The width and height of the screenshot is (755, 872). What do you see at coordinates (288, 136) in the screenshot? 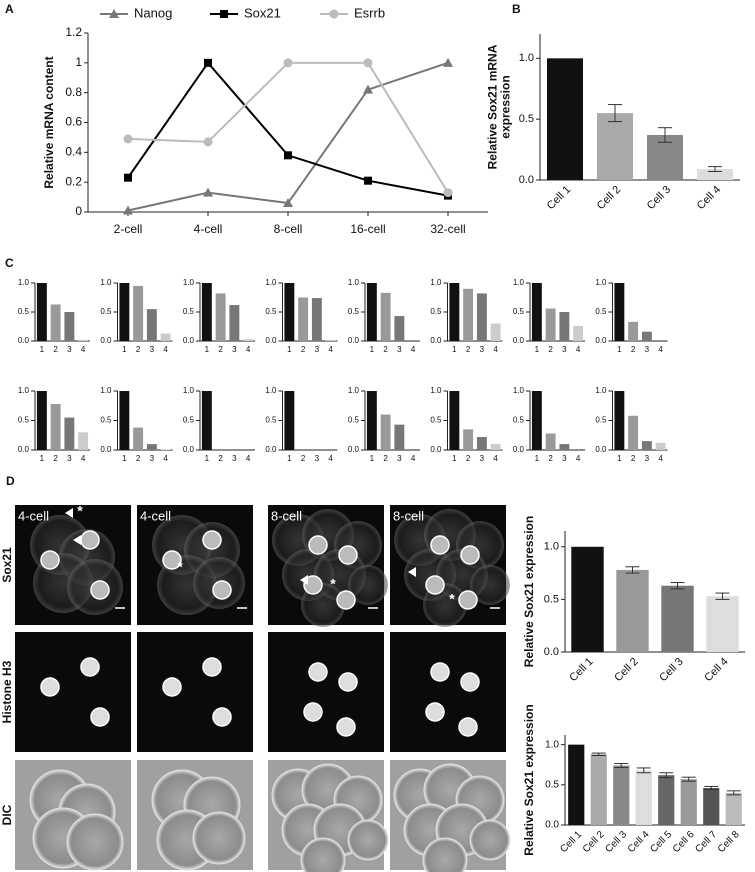
I see `series-line` at bounding box center [288, 136].